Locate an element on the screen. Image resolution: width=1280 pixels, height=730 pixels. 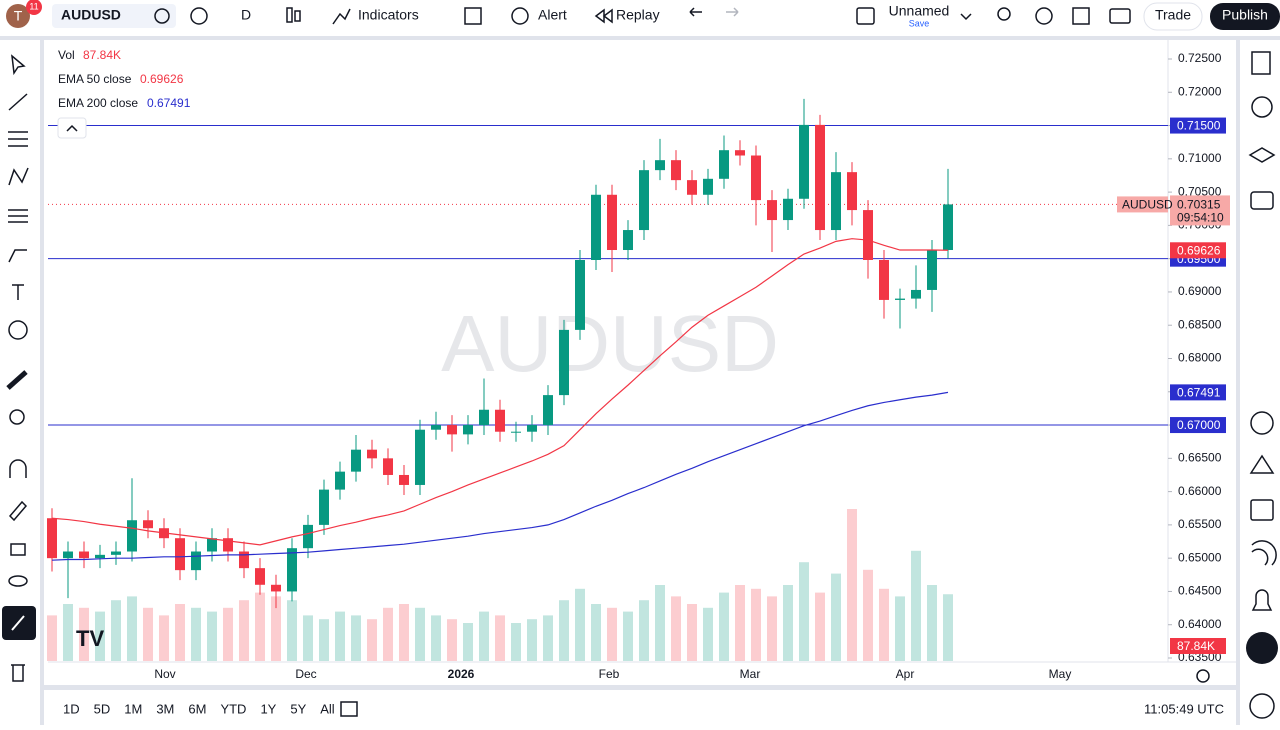
alert: Alert is located at coordinates (552, 15).